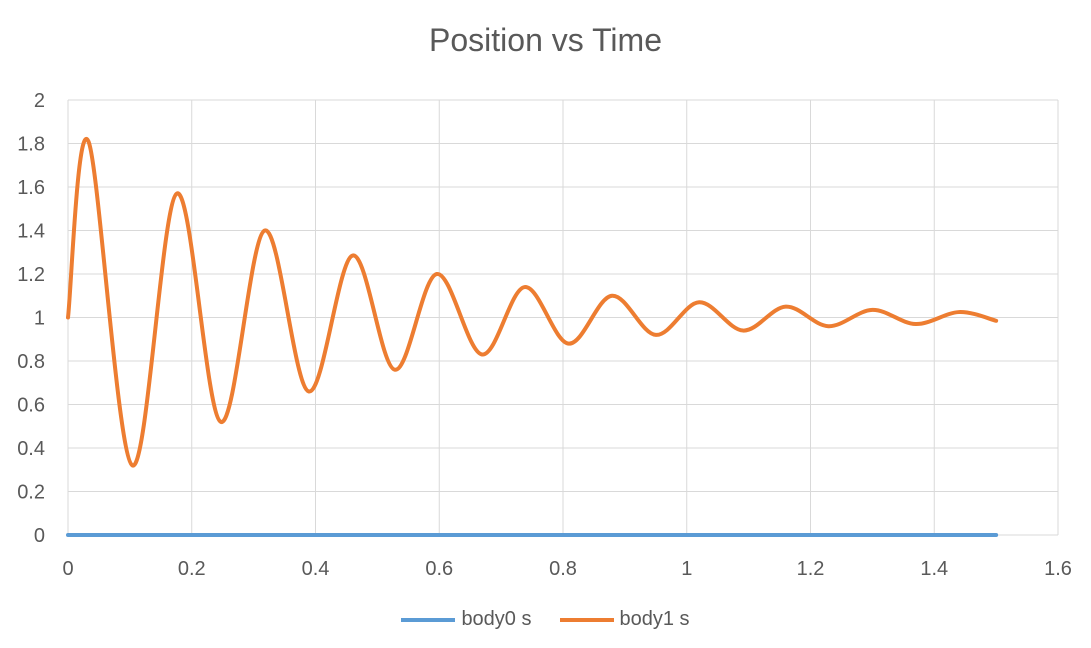 This screenshot has height=648, width=1091. Describe the element at coordinates (545, 619) in the screenshot. I see `legend: body0 s body1 s` at that location.